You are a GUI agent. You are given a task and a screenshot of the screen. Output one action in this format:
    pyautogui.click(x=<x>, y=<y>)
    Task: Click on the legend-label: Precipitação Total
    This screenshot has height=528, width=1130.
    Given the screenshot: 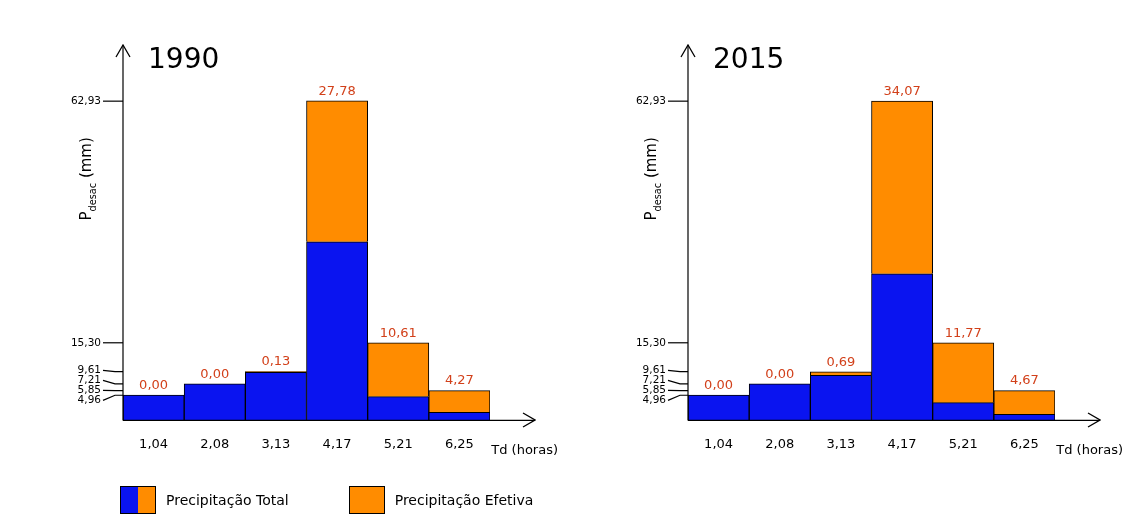 What is the action you would take?
    pyautogui.click(x=227, y=500)
    